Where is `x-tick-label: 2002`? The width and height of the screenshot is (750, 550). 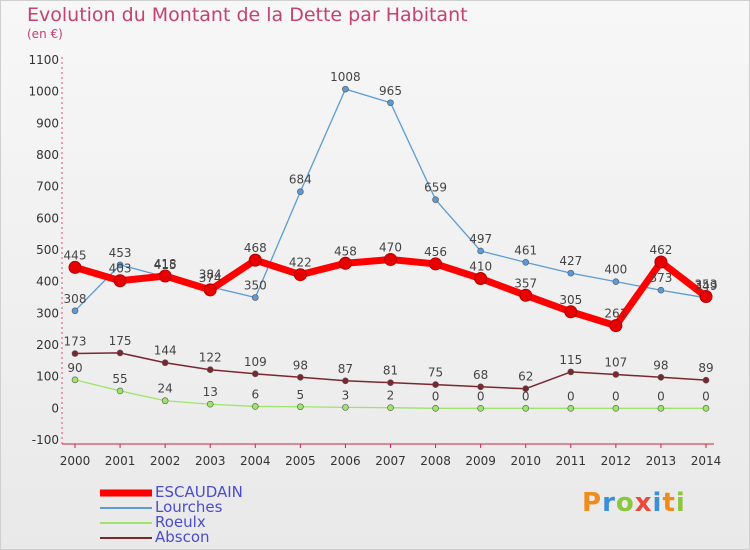
x-tick-label: 2002 is located at coordinates (165, 461).